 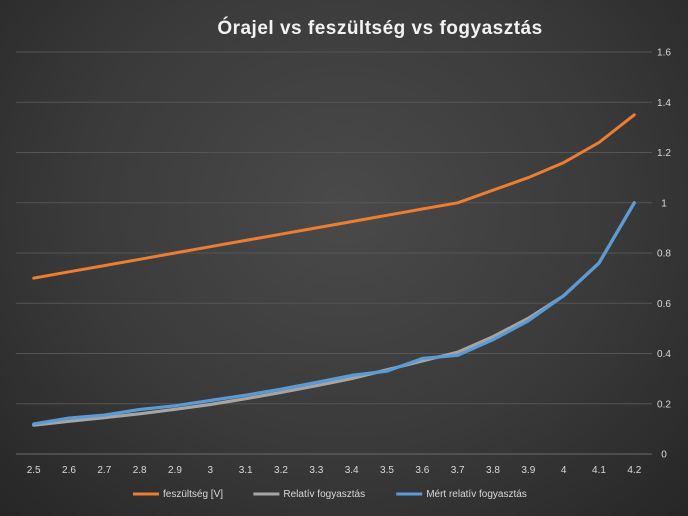 What do you see at coordinates (664, 404) in the screenshot?
I see `y-tick-label: 0.2` at bounding box center [664, 404].